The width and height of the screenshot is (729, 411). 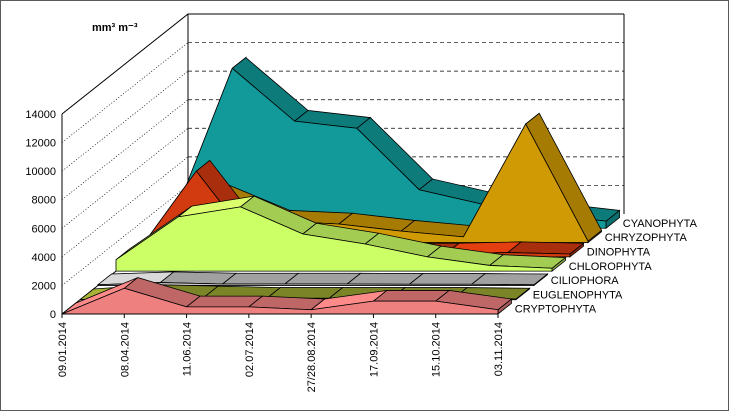 I want to click on x-tick-label: 08.04.2014, so click(x=125, y=349).